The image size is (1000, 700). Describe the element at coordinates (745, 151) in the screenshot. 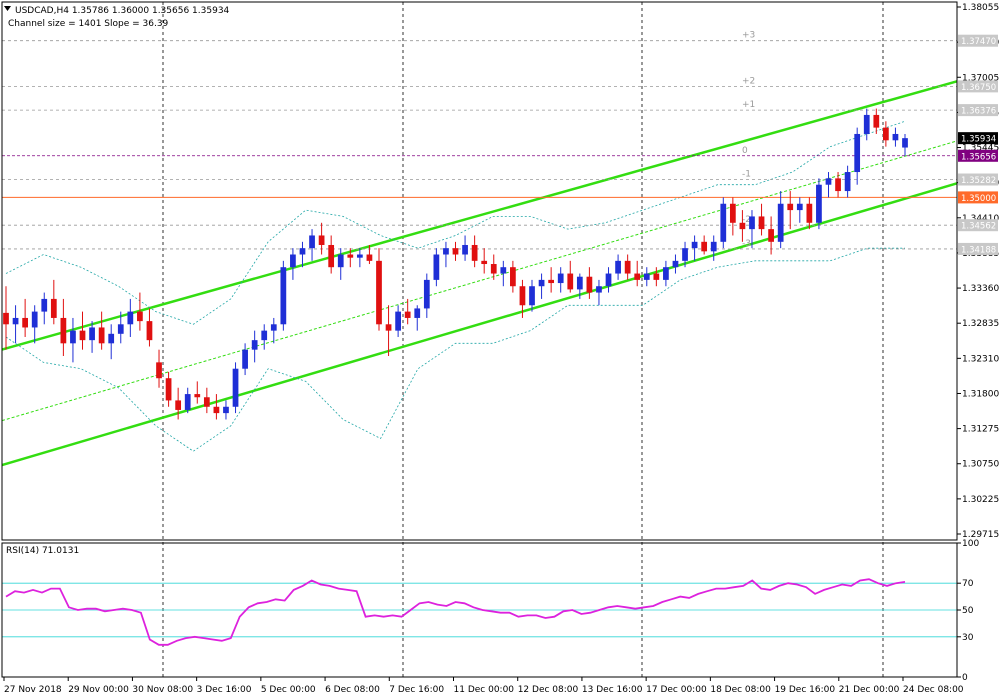

I see `channel-level-label: 0` at that location.